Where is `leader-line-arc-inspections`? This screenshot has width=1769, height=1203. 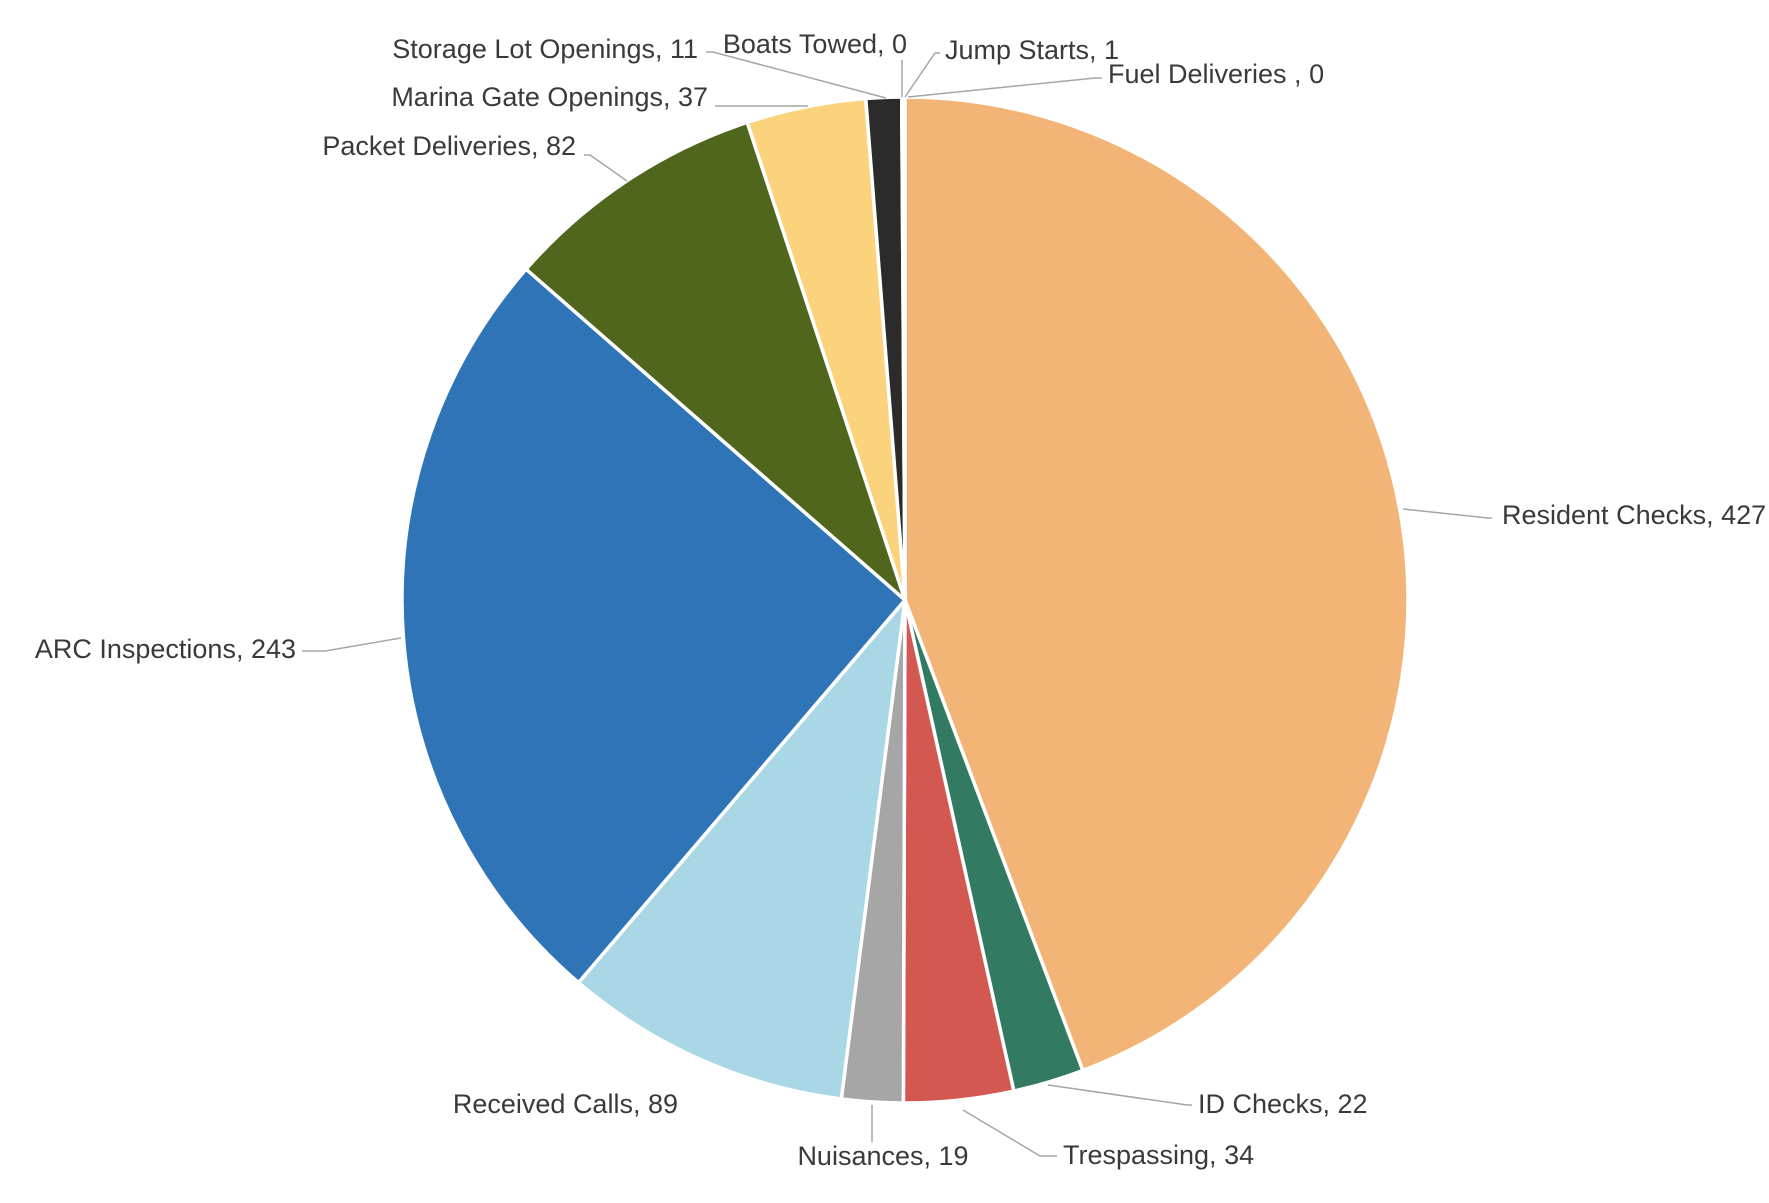
leader-line-arc-inspections is located at coordinates (352, 644).